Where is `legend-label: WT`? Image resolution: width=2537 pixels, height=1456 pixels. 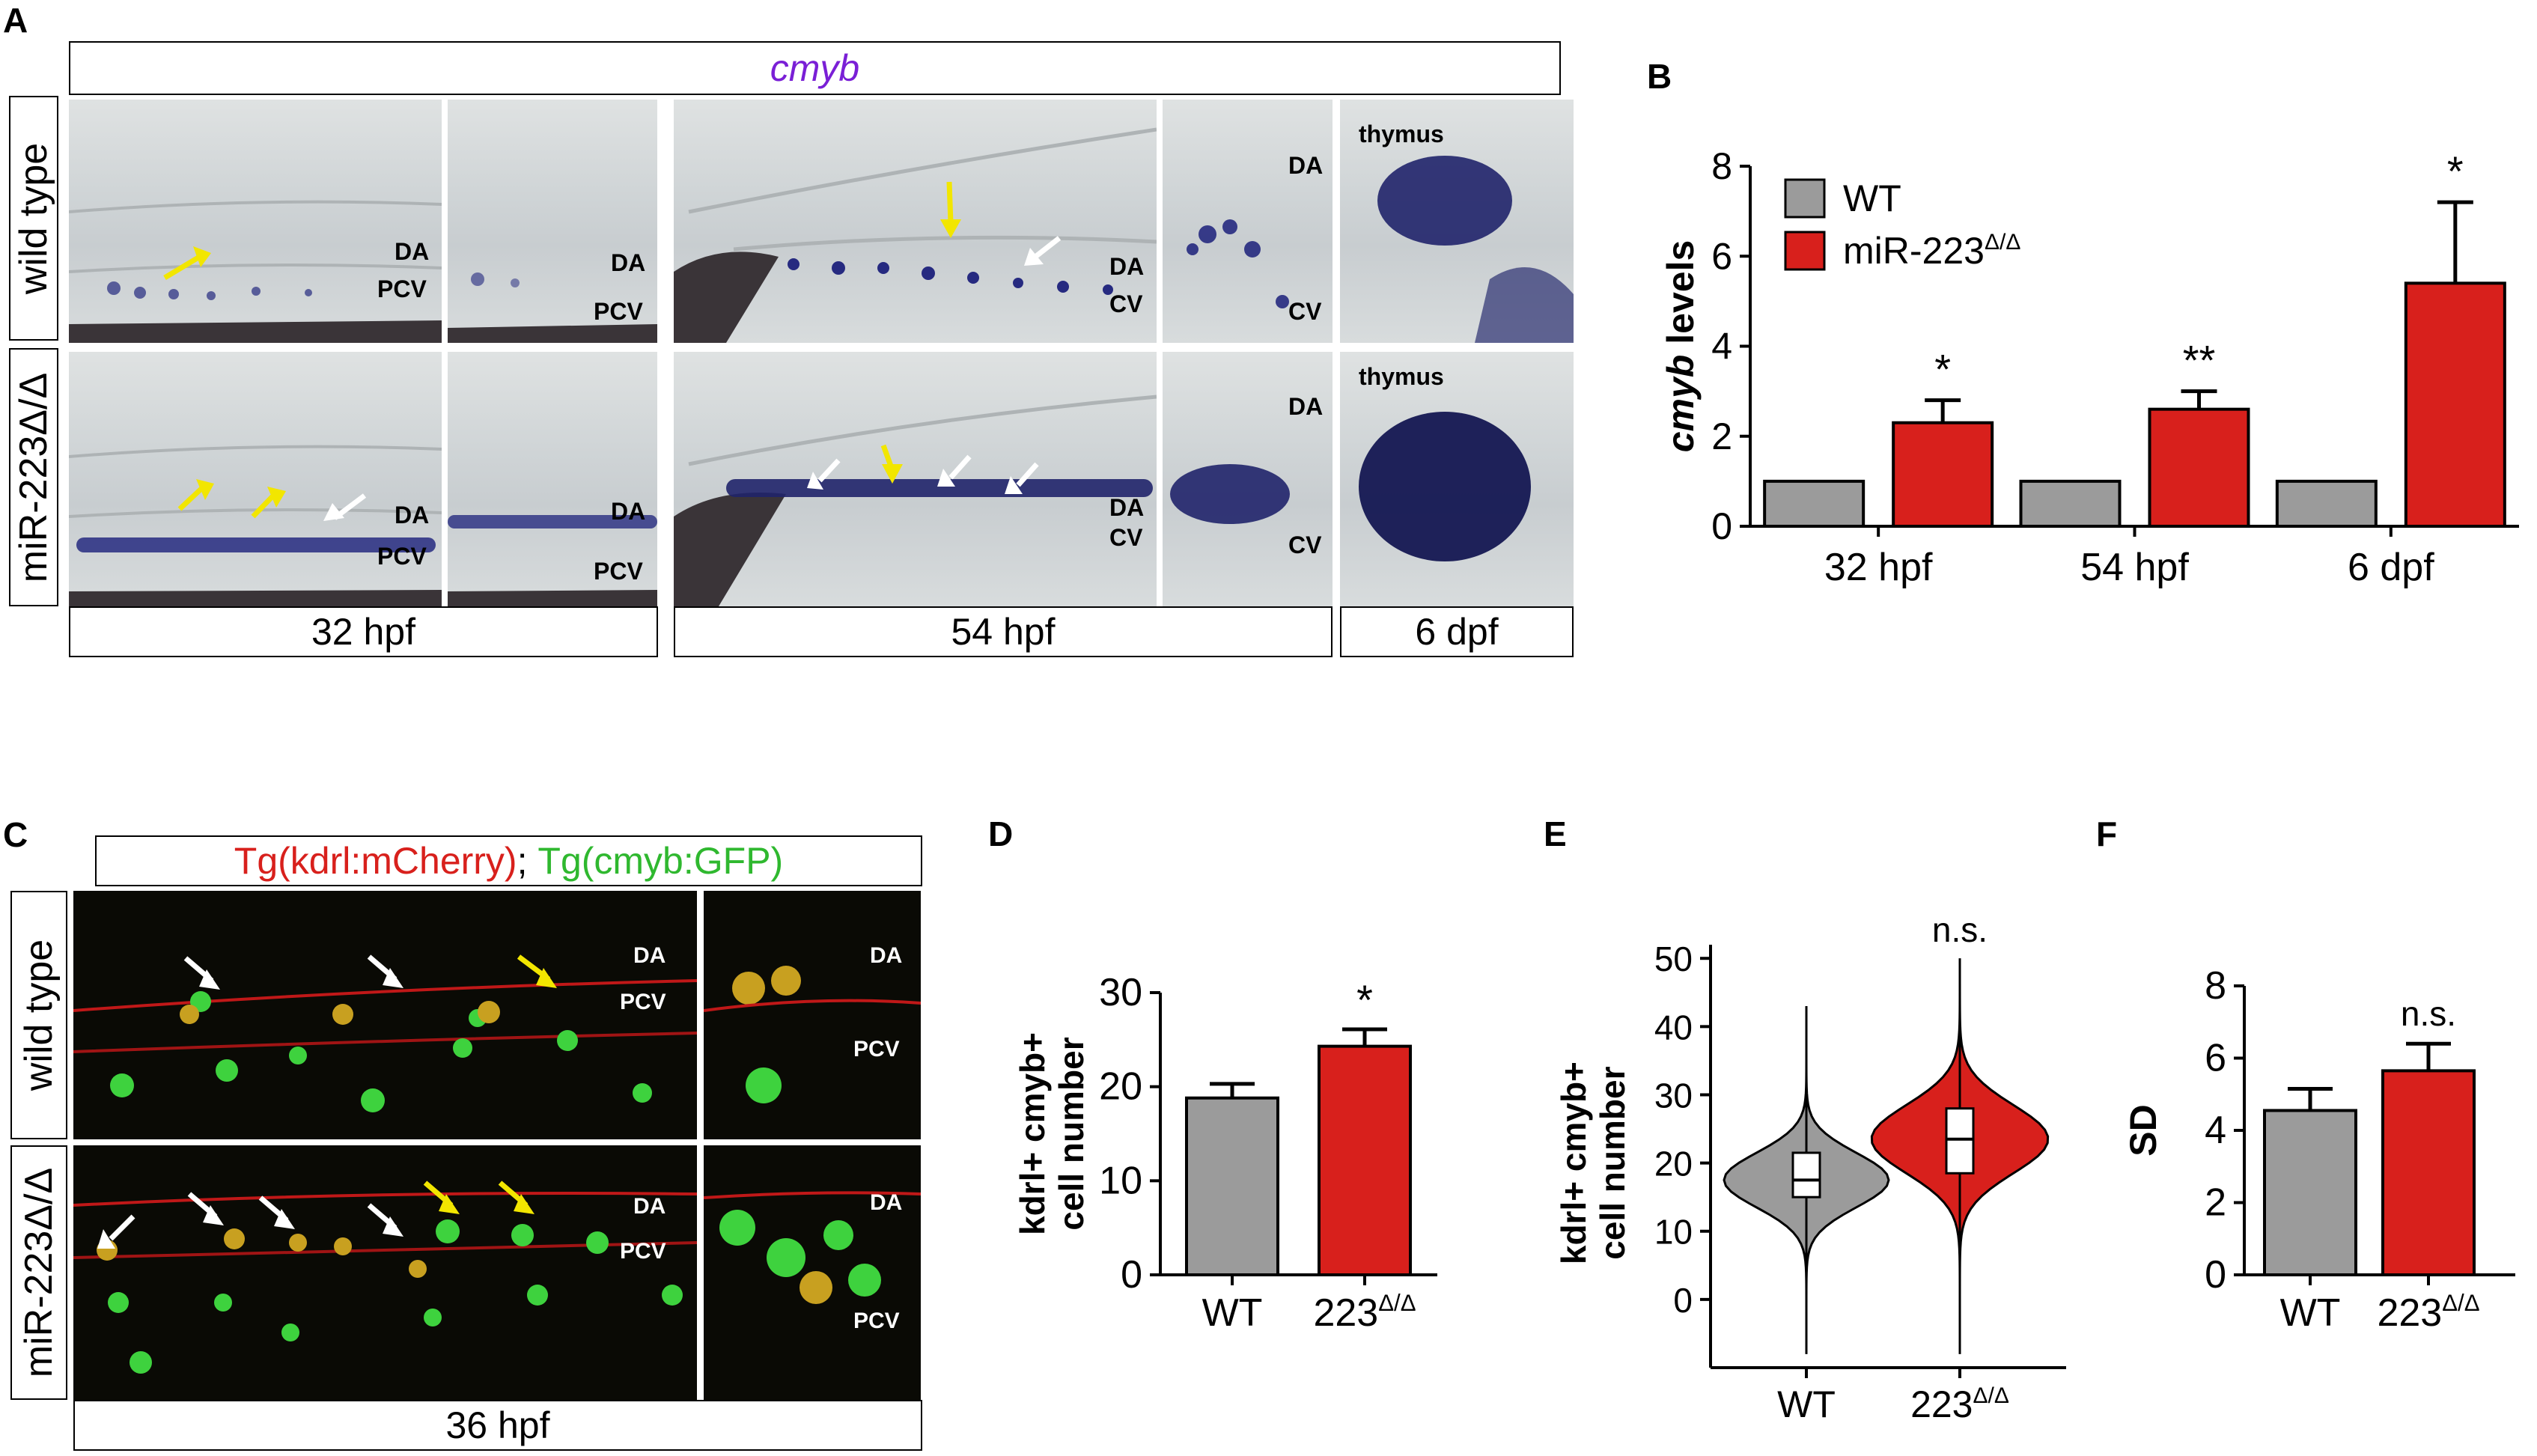
legend-label: WT is located at coordinates (1872, 198).